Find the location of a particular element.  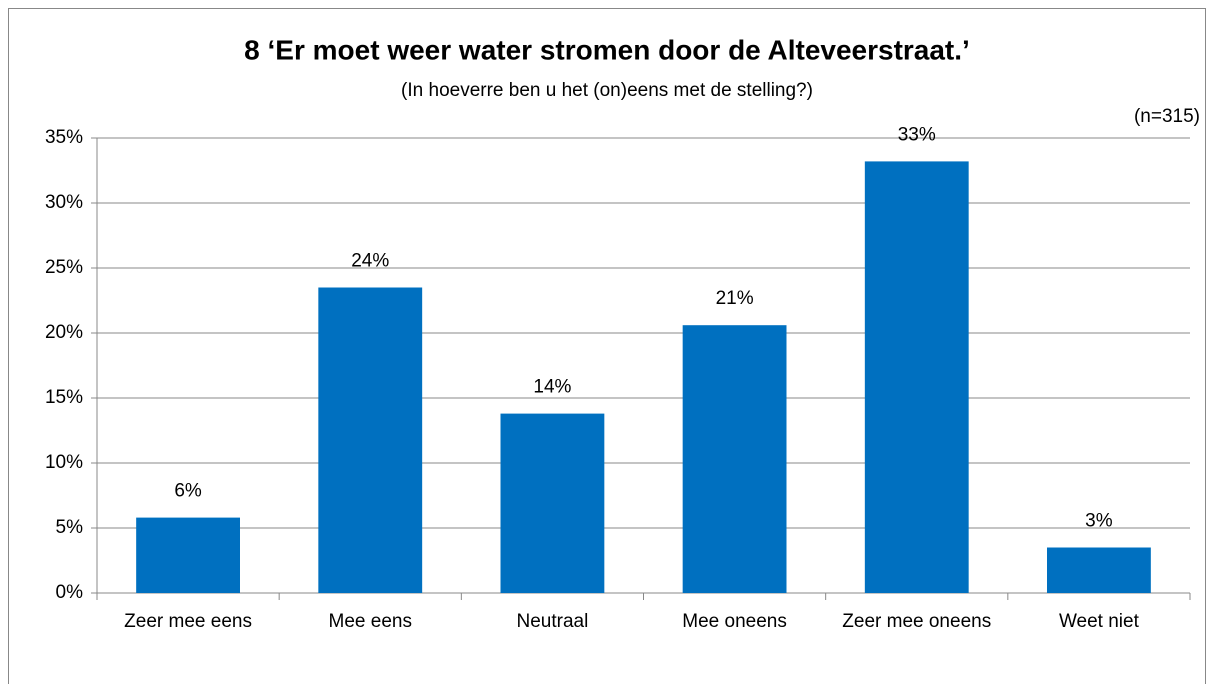

x-tick-label: Mee eens is located at coordinates (370, 621).